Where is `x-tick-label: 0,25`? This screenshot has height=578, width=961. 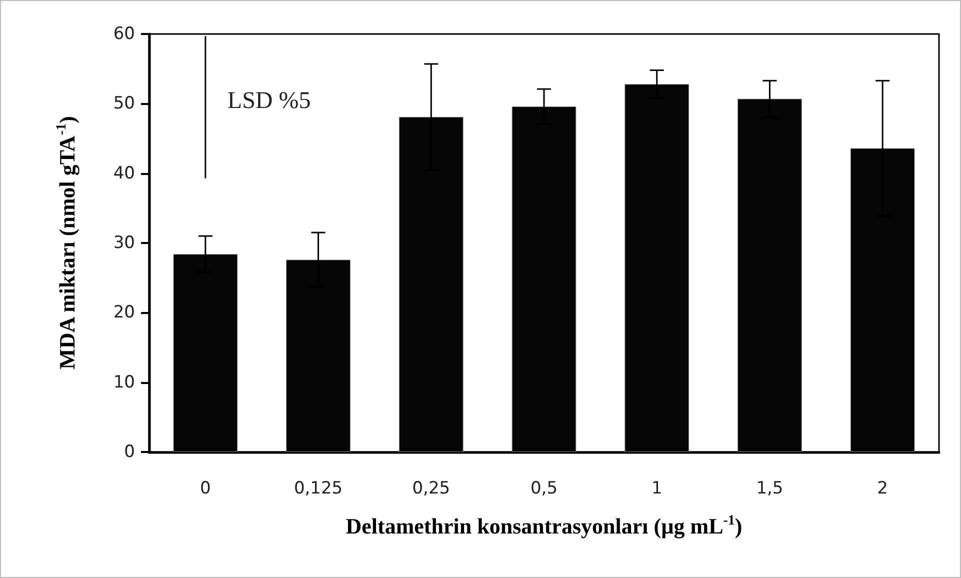 x-tick-label: 0,25 is located at coordinates (431, 488).